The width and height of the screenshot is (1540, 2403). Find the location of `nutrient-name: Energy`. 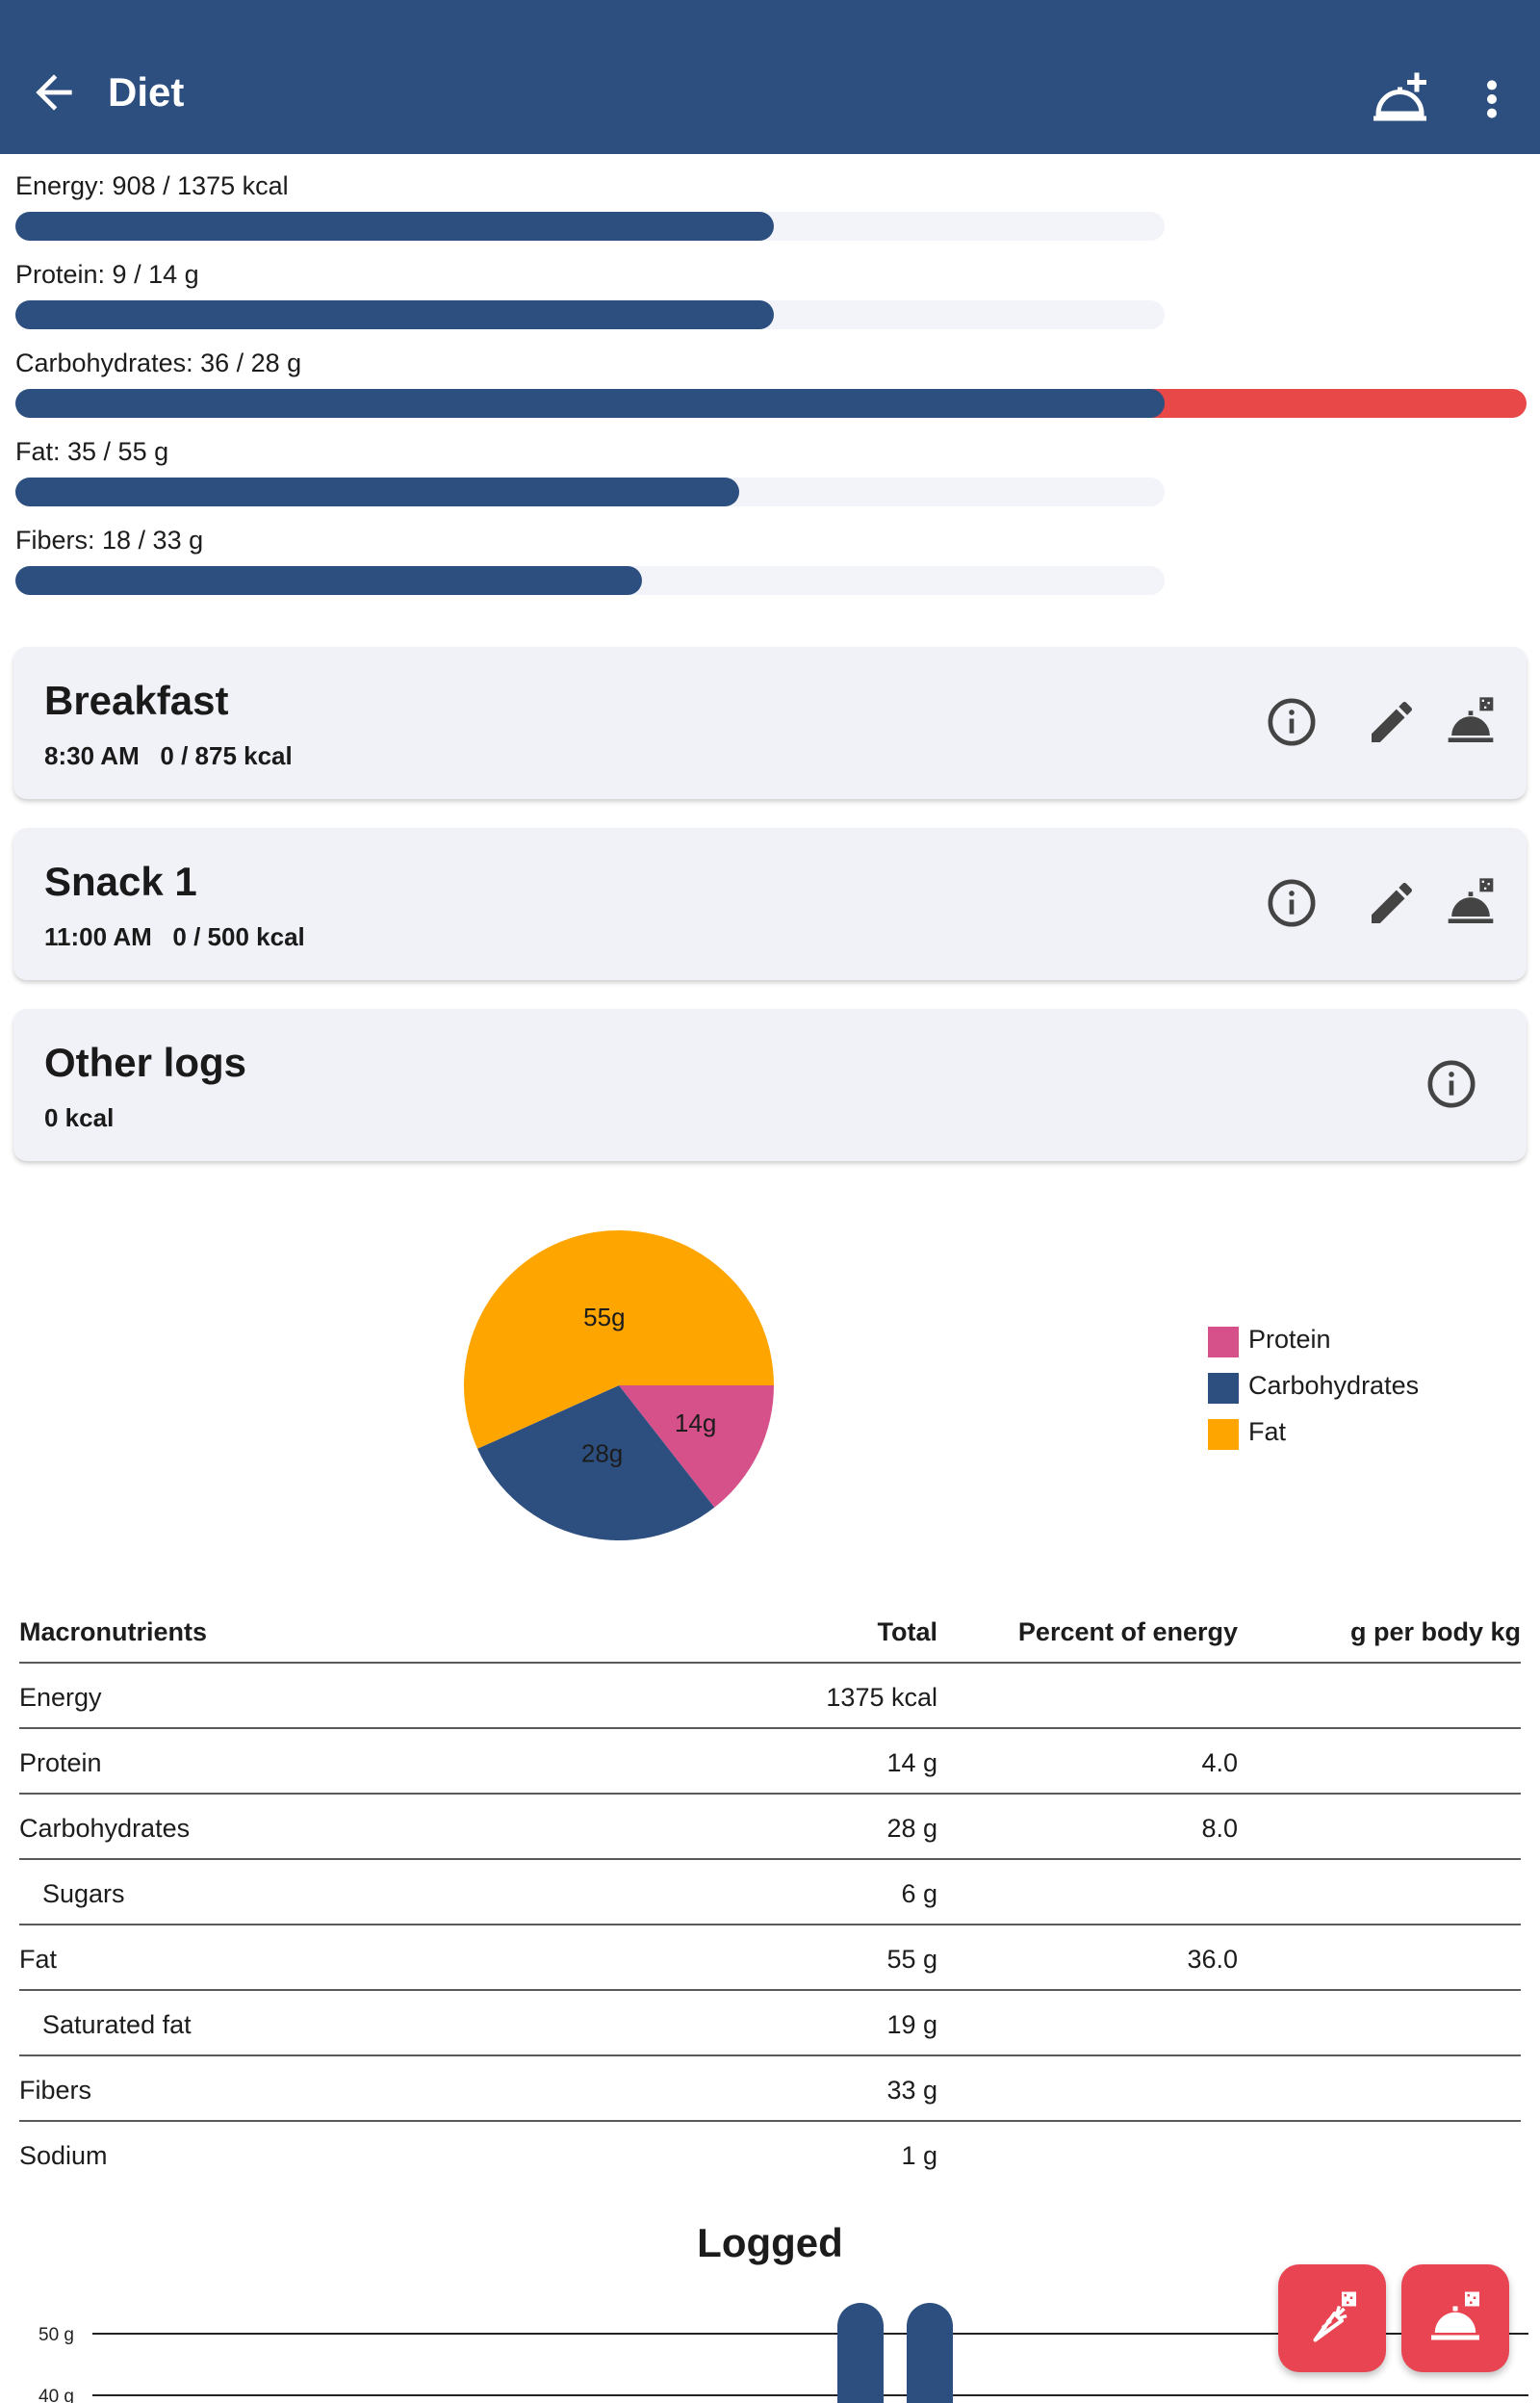

nutrient-name: Energy is located at coordinates (60, 1697).